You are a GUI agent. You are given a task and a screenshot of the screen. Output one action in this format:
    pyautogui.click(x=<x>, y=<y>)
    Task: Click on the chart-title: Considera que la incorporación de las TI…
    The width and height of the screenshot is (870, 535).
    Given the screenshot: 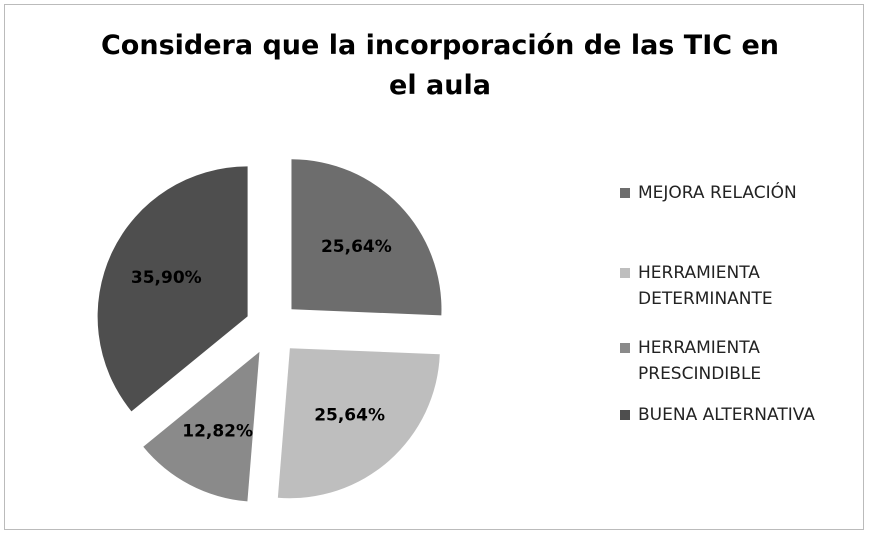 What is the action you would take?
    pyautogui.click(x=439, y=65)
    